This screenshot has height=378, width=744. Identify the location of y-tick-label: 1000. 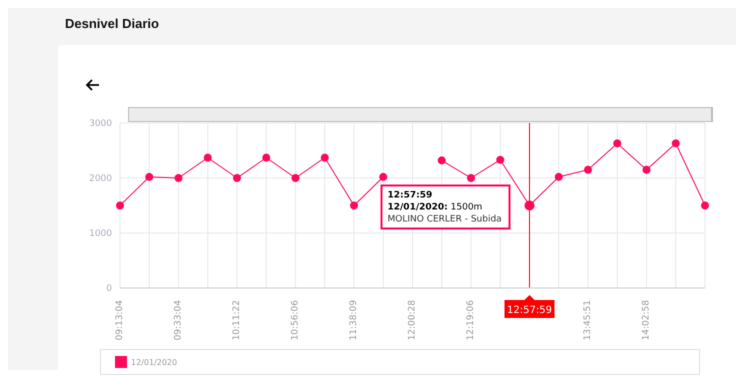
(100, 234).